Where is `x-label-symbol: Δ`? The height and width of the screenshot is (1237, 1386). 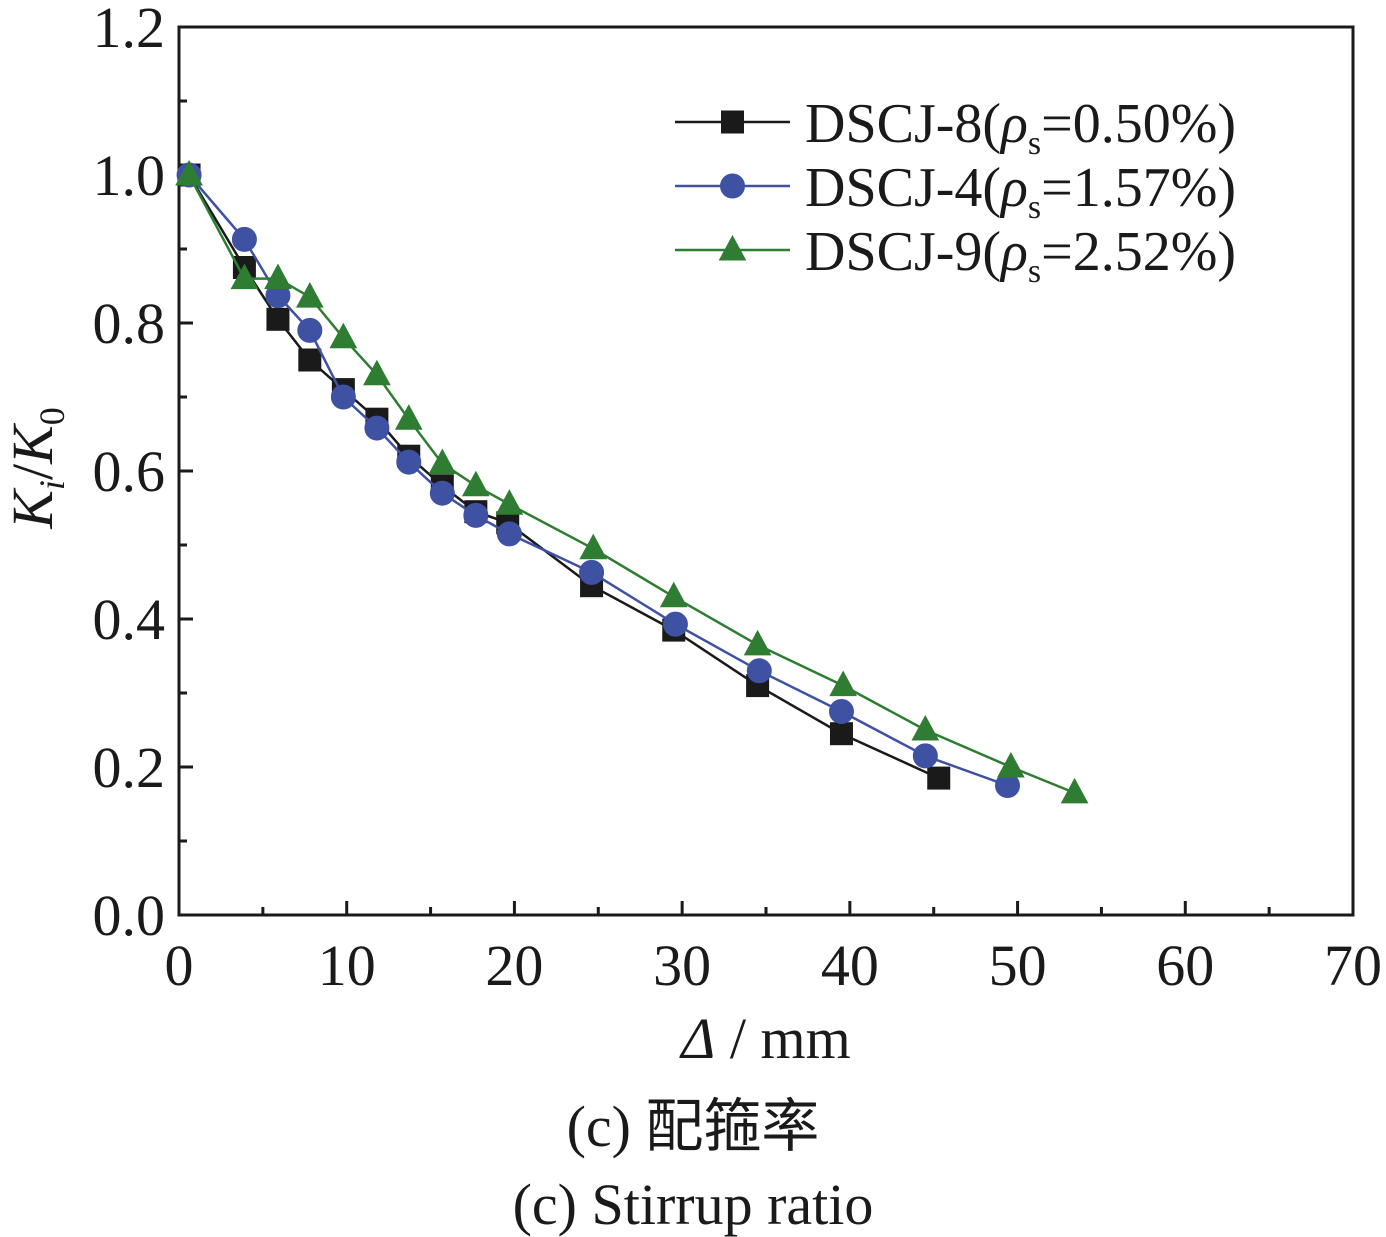
x-label-symbol: Δ is located at coordinates (697, 1033).